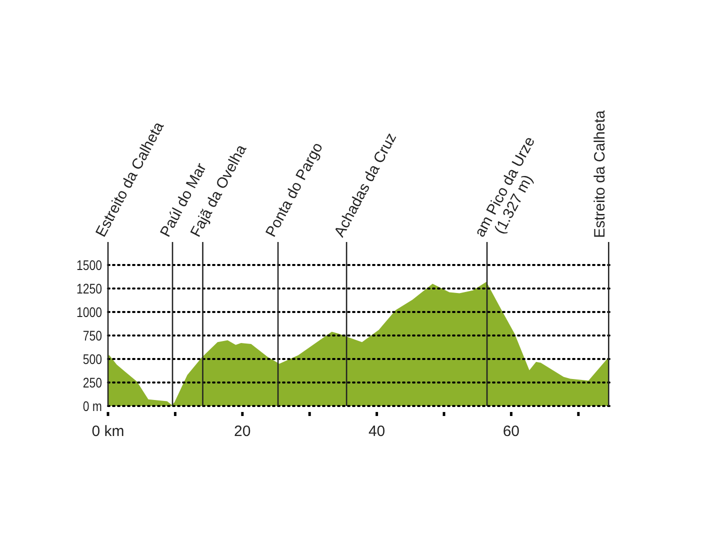  I want to click on x-tick-label: 60, so click(511, 431).